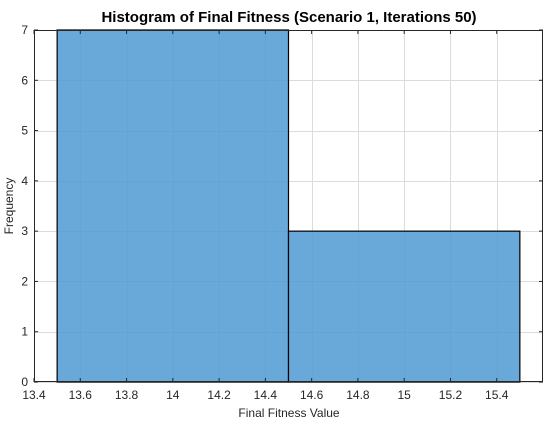  Describe the element at coordinates (81, 395) in the screenshot. I see `x-tick-label: 13.6` at that location.